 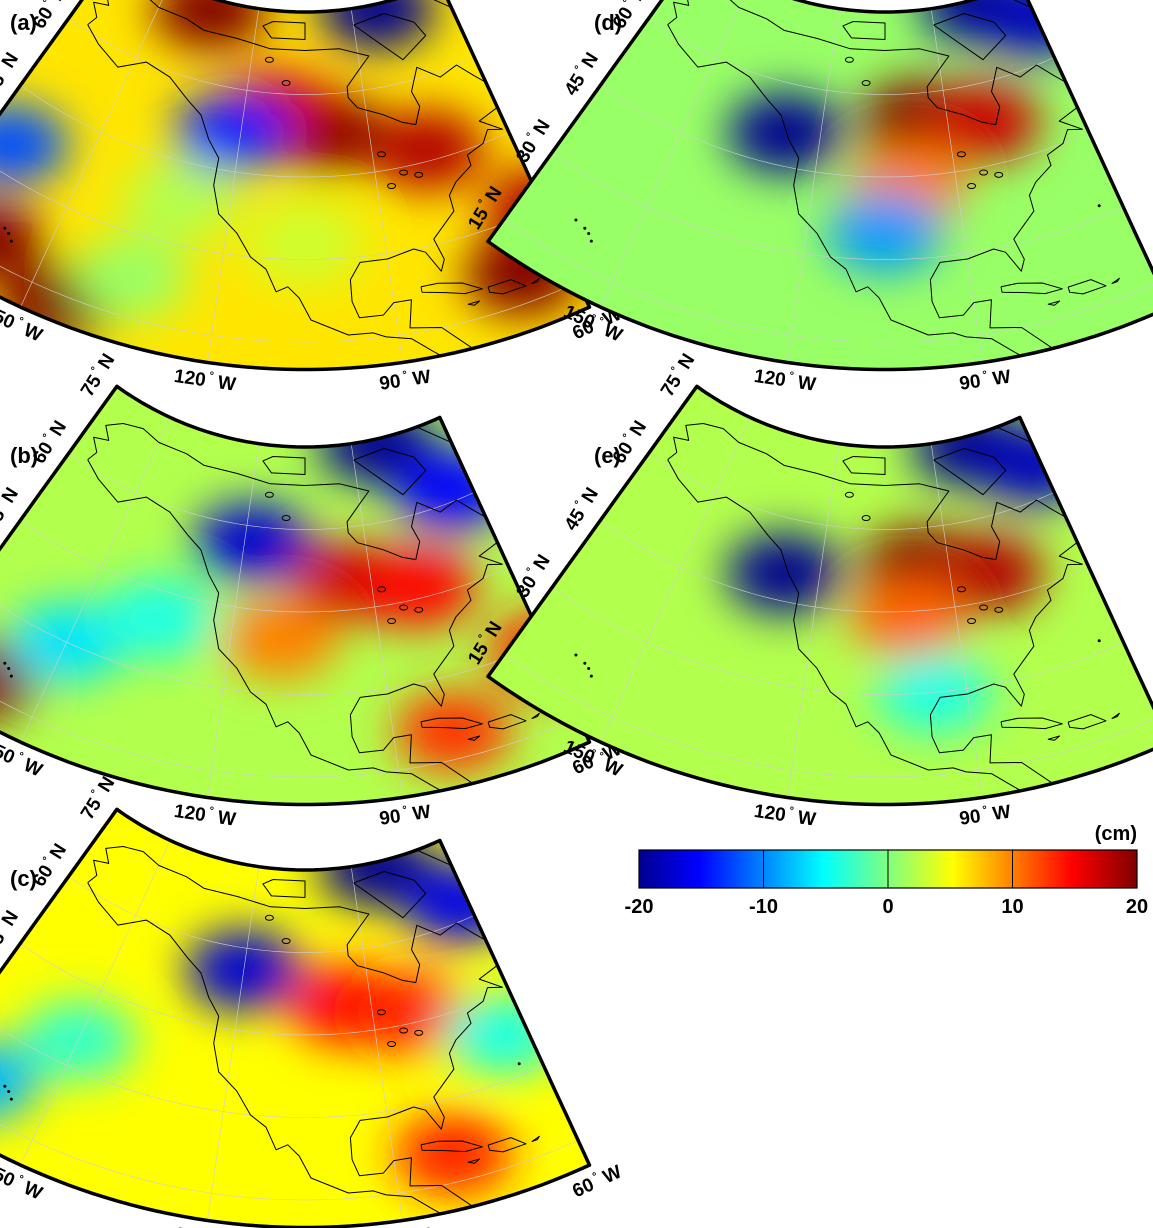 What do you see at coordinates (763, 907) in the screenshot?
I see `colorbar-tick-label: -10` at bounding box center [763, 907].